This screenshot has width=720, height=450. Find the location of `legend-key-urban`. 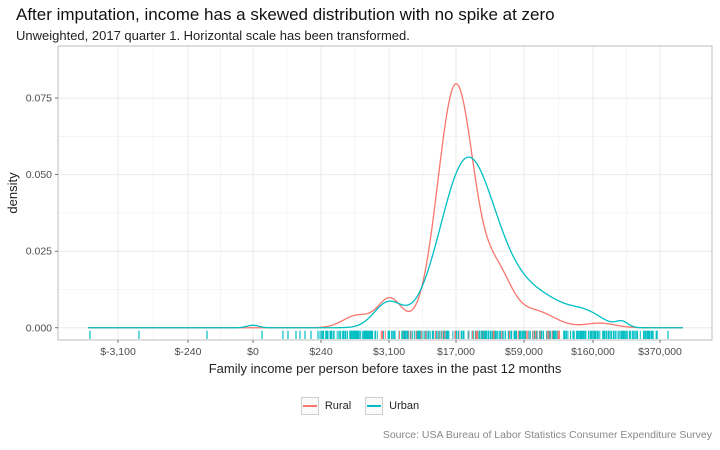

legend-key-urban is located at coordinates (374, 406).